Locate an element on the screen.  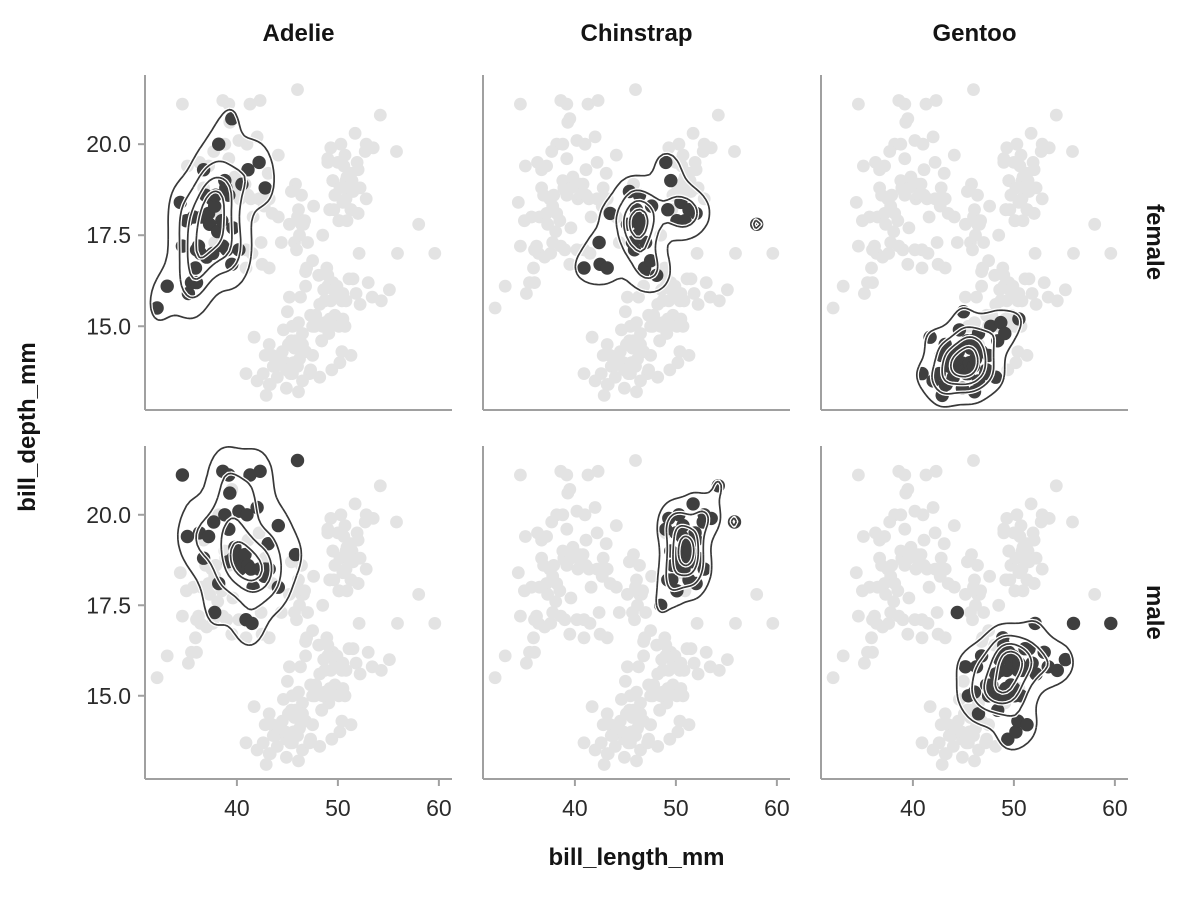
panel-gentoo-female is located at coordinates (972, 246).